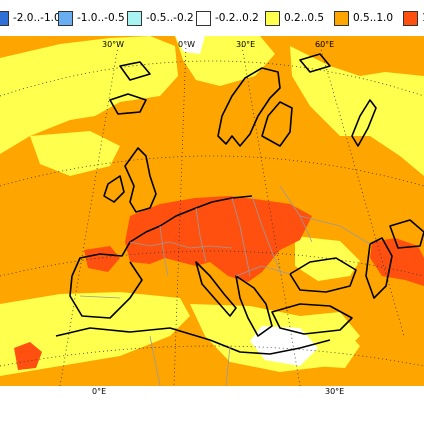 The height and width of the screenshot is (424, 424). I want to click on longitude-label-0w: 0°W, so click(186, 44).